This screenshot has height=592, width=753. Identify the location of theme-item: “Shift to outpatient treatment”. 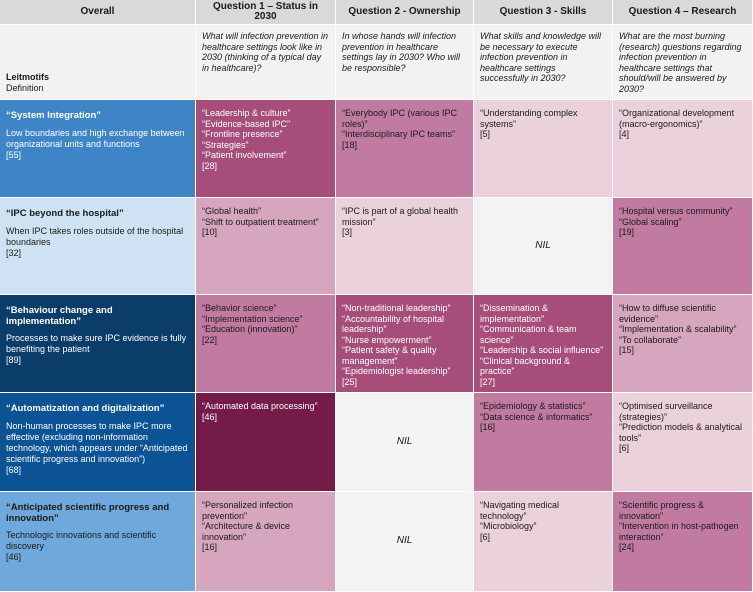
(260, 221).